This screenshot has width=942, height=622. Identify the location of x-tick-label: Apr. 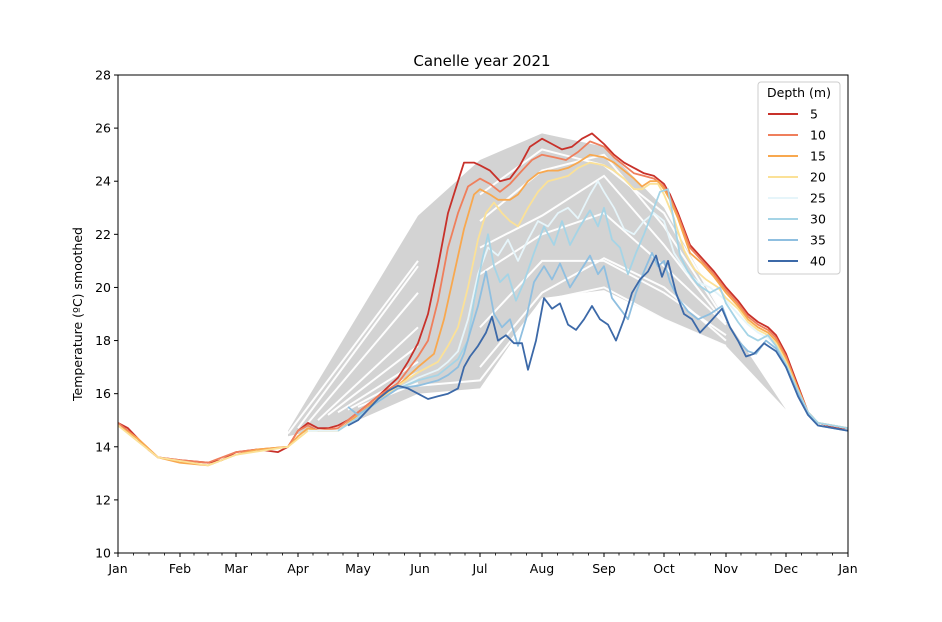
(298, 568).